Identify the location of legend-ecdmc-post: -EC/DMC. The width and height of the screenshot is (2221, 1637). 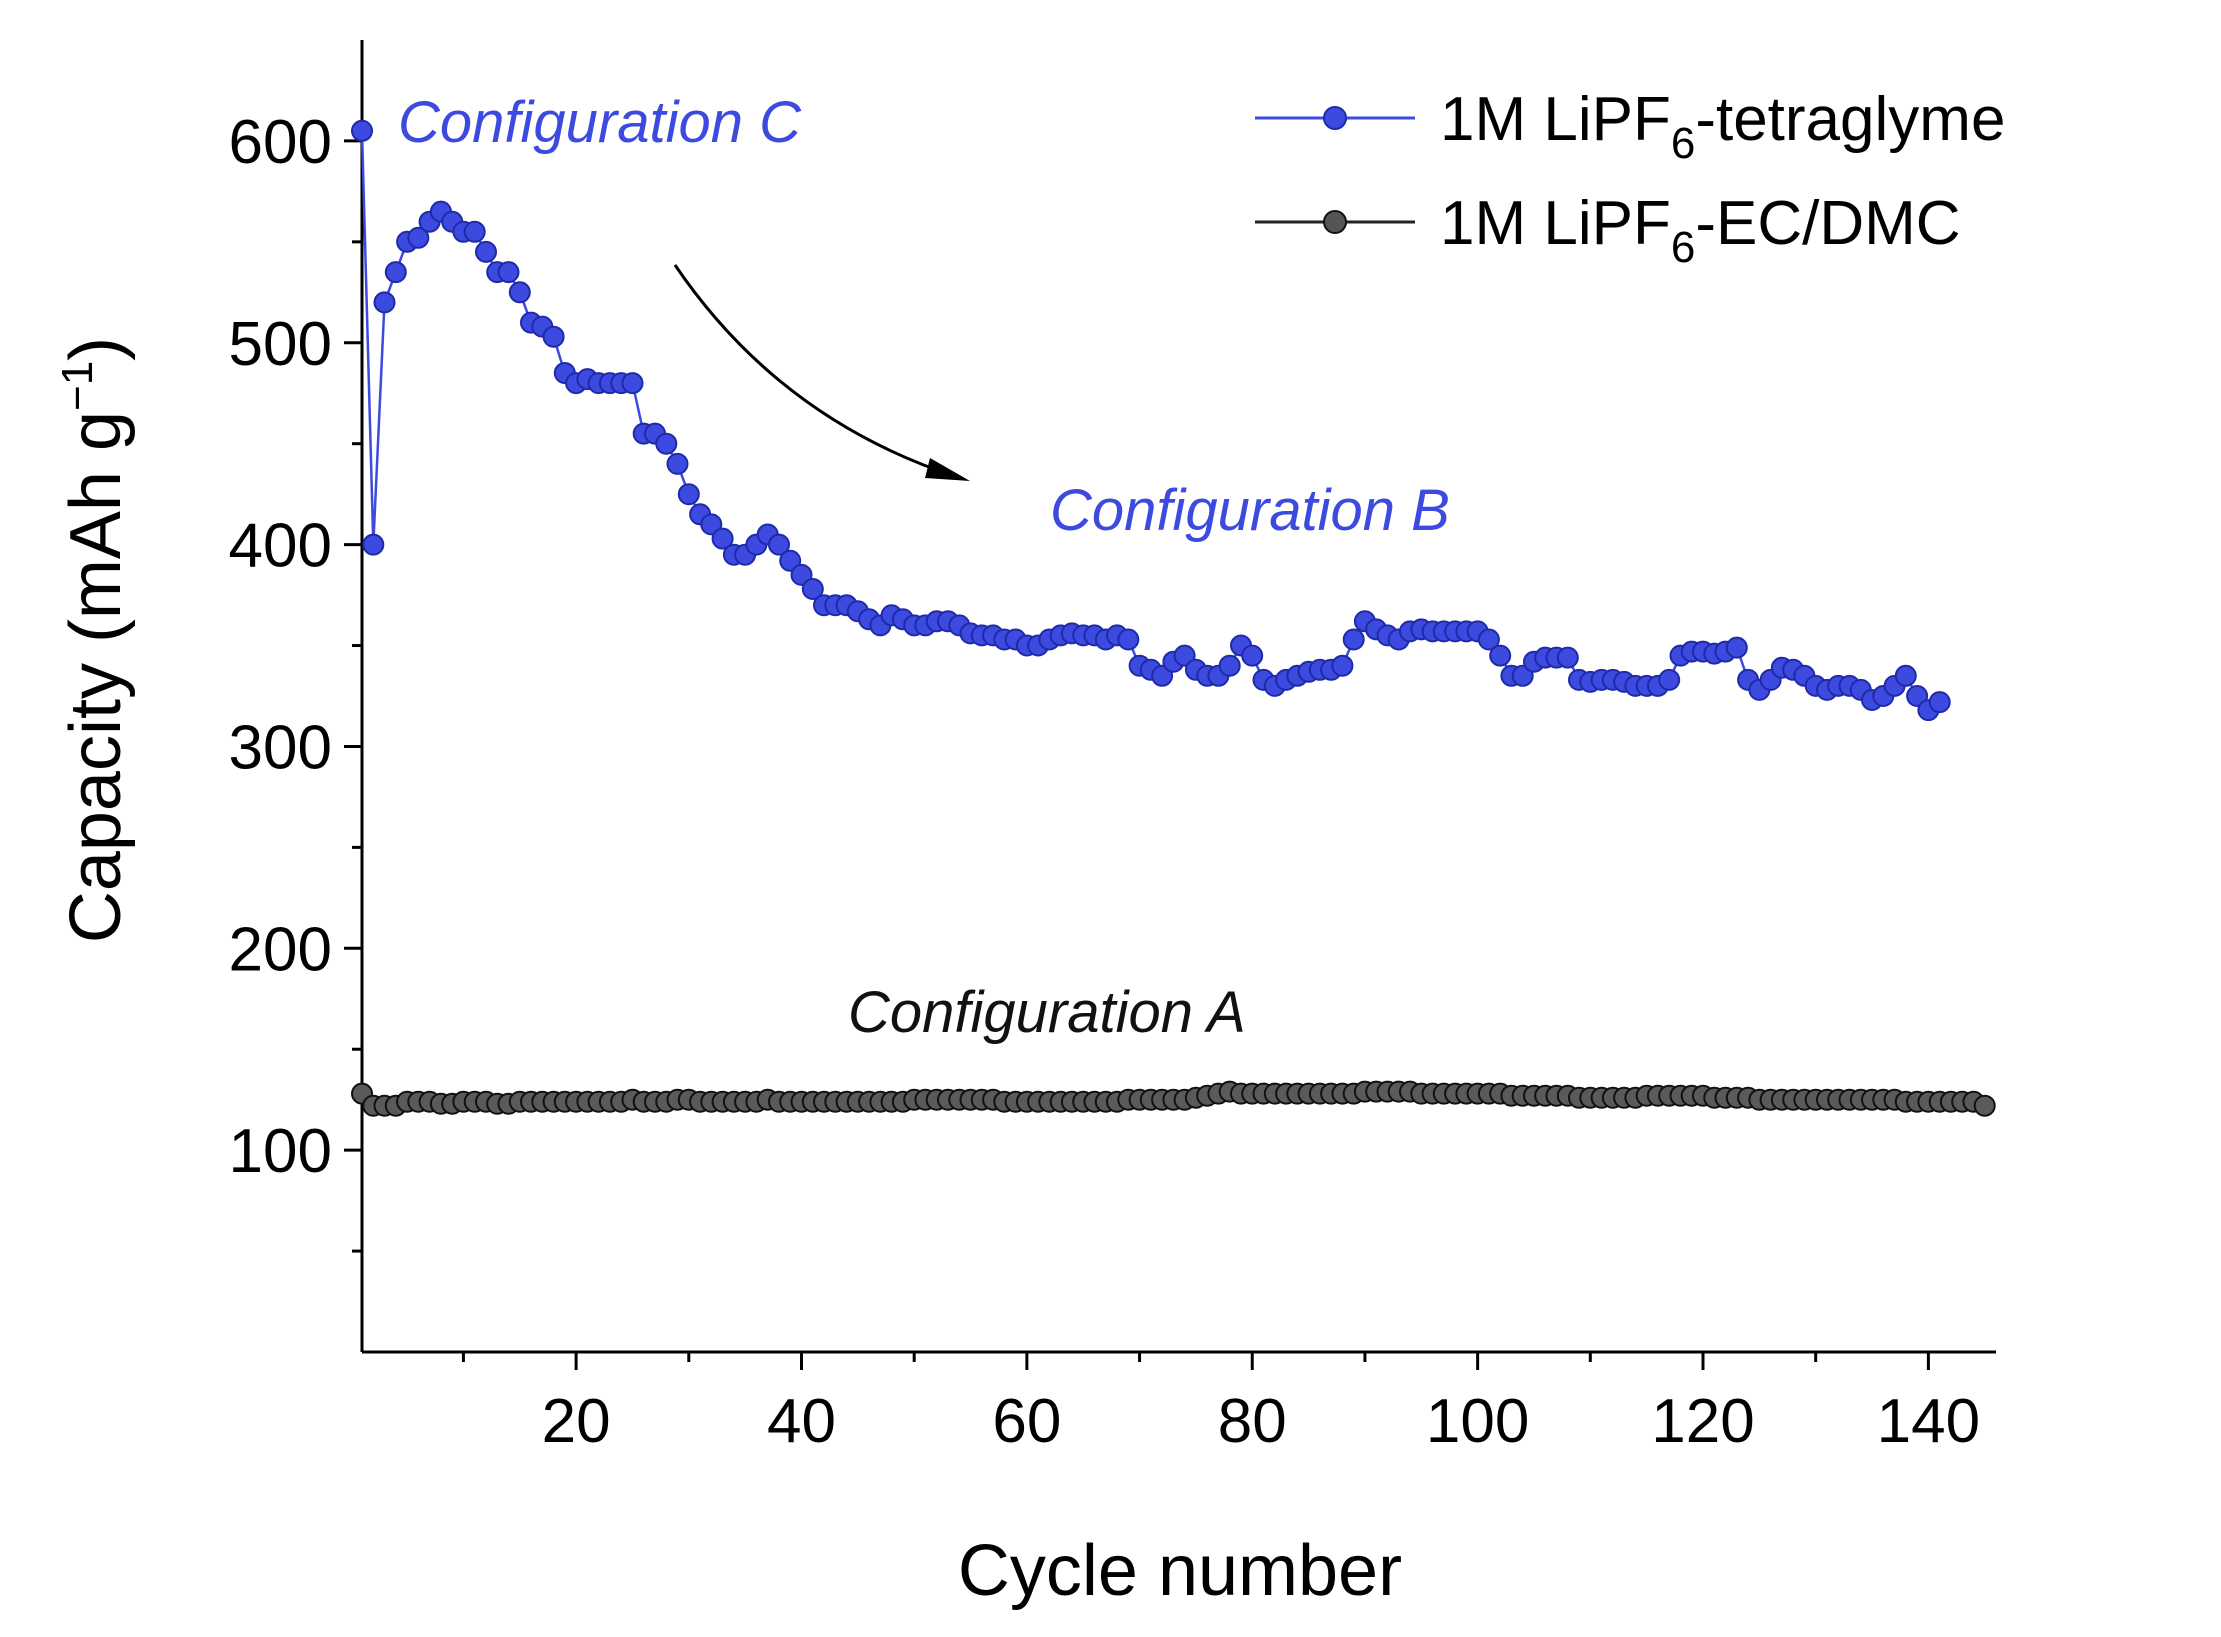
(1827, 223).